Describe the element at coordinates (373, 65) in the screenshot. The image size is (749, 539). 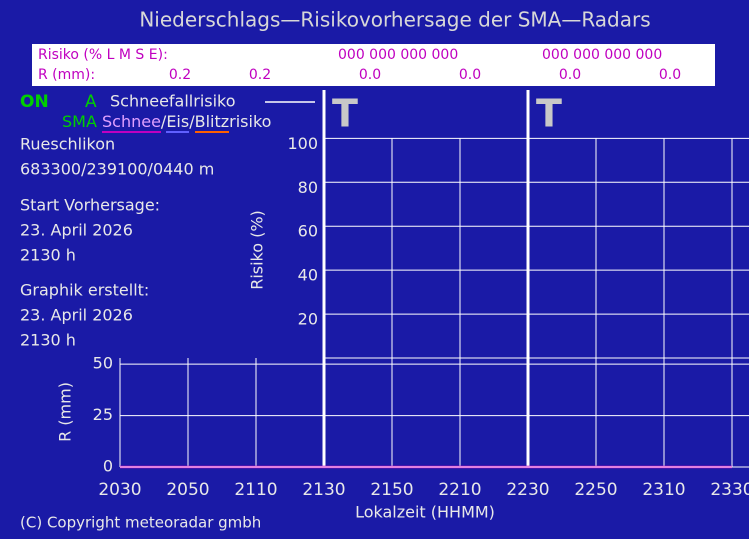
I see `summary-box` at that location.